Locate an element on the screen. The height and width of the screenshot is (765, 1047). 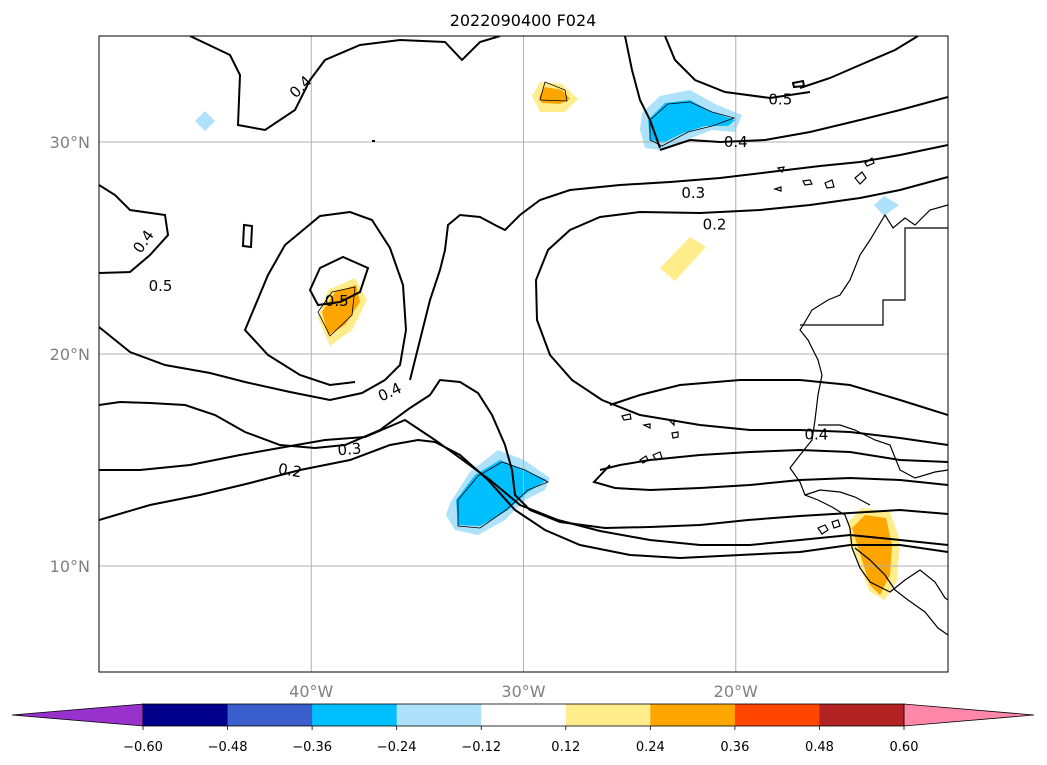
y-tick-labels: 30°N 20°N 10°N is located at coordinates (70, 354).